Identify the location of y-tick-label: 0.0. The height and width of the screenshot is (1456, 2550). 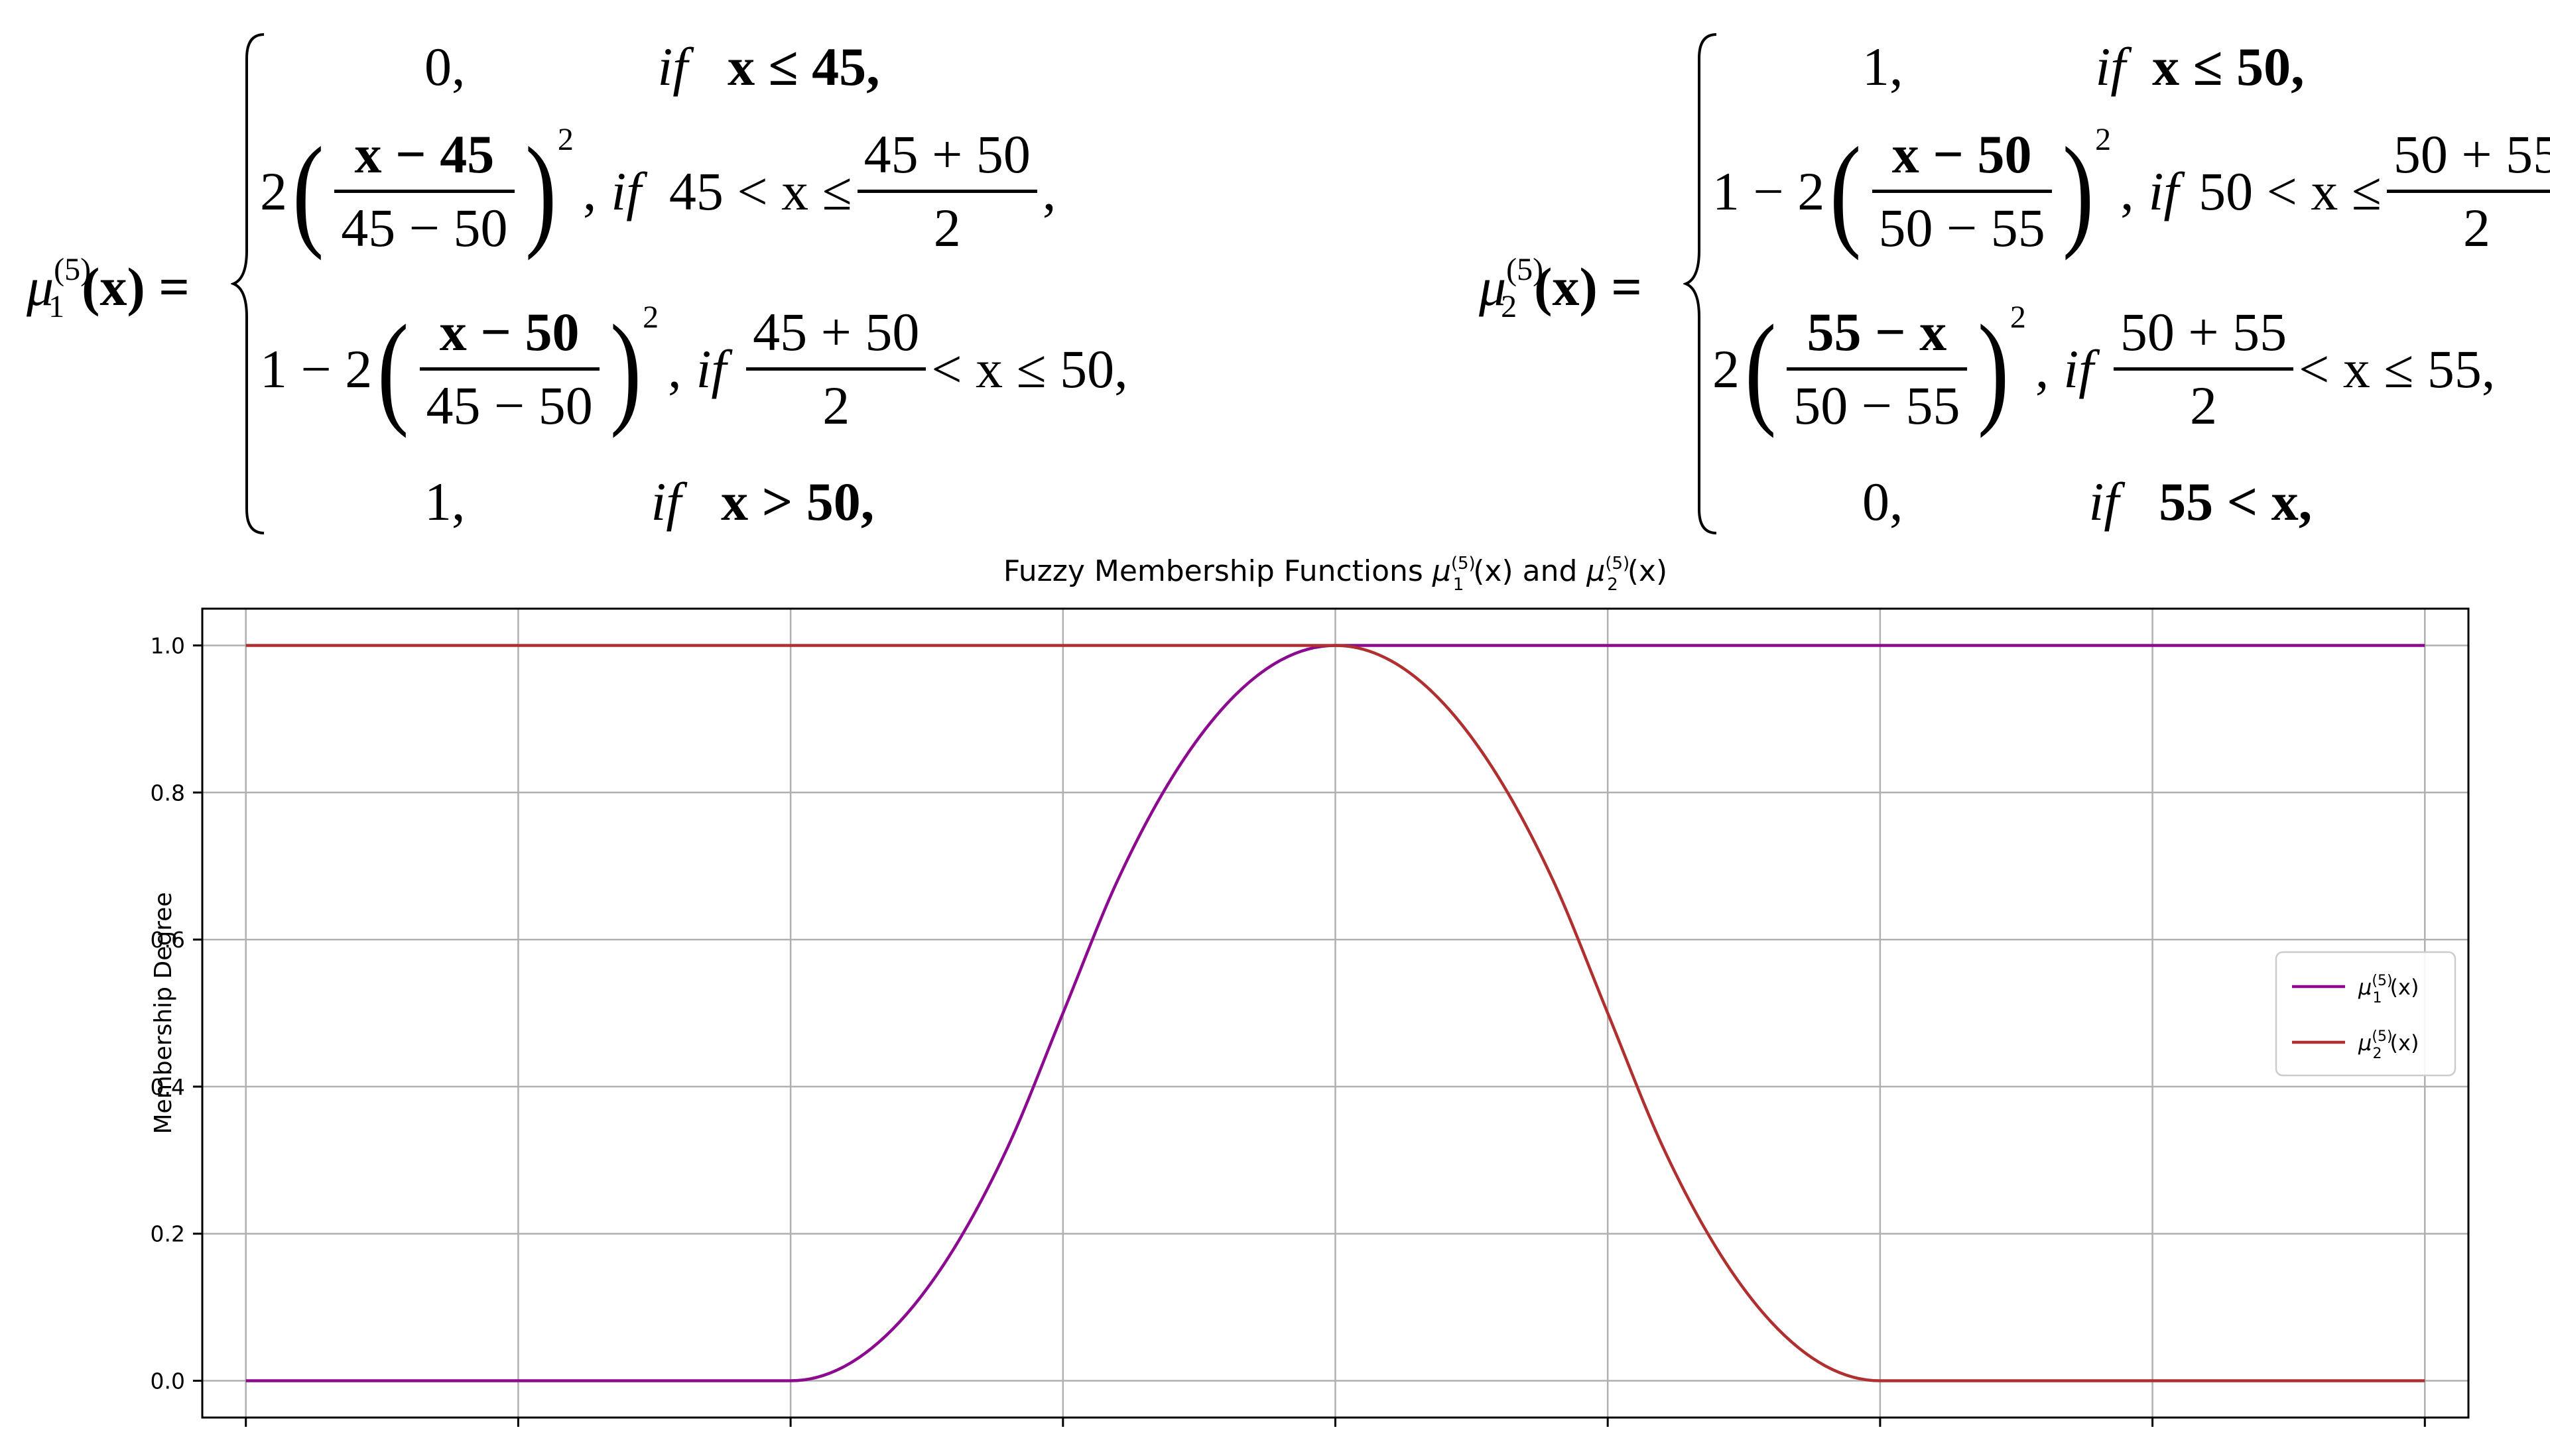
(168, 1381).